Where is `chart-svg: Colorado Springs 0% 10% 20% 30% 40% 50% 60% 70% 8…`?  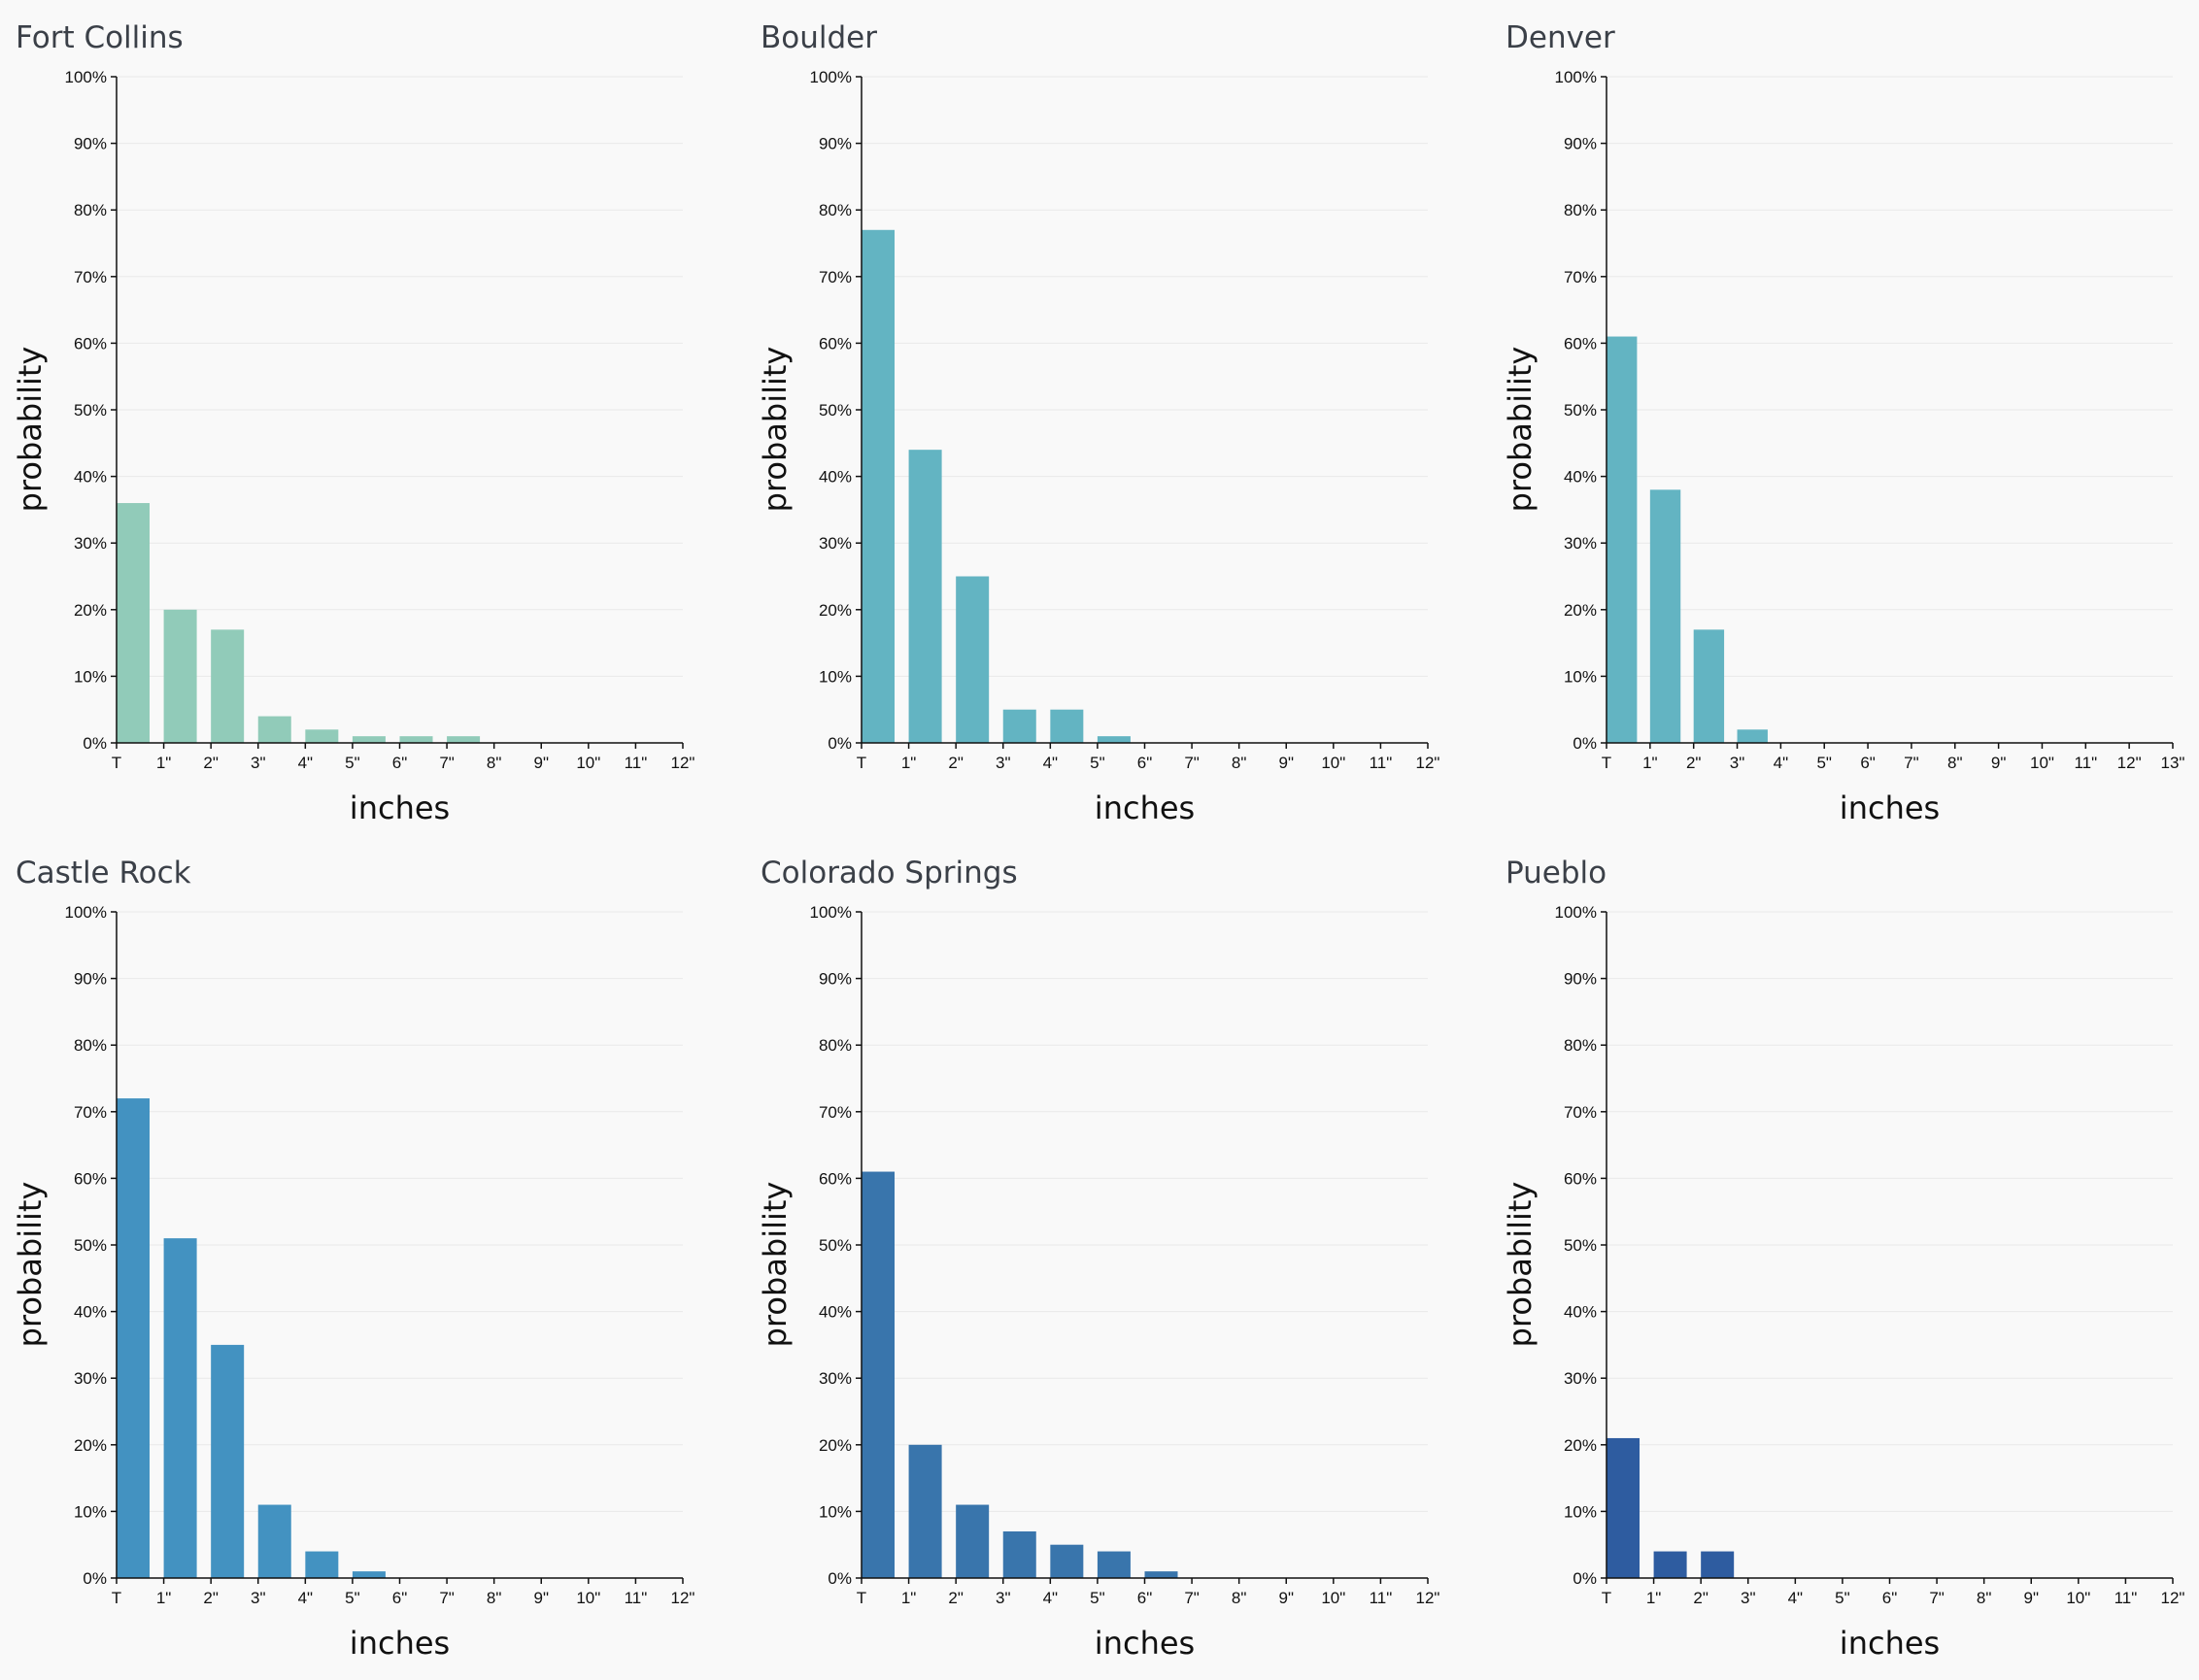 chart-svg: Colorado Springs 0% 10% 20% 30% 40% 50% 60% 70% 8… is located at coordinates (1098, 1259).